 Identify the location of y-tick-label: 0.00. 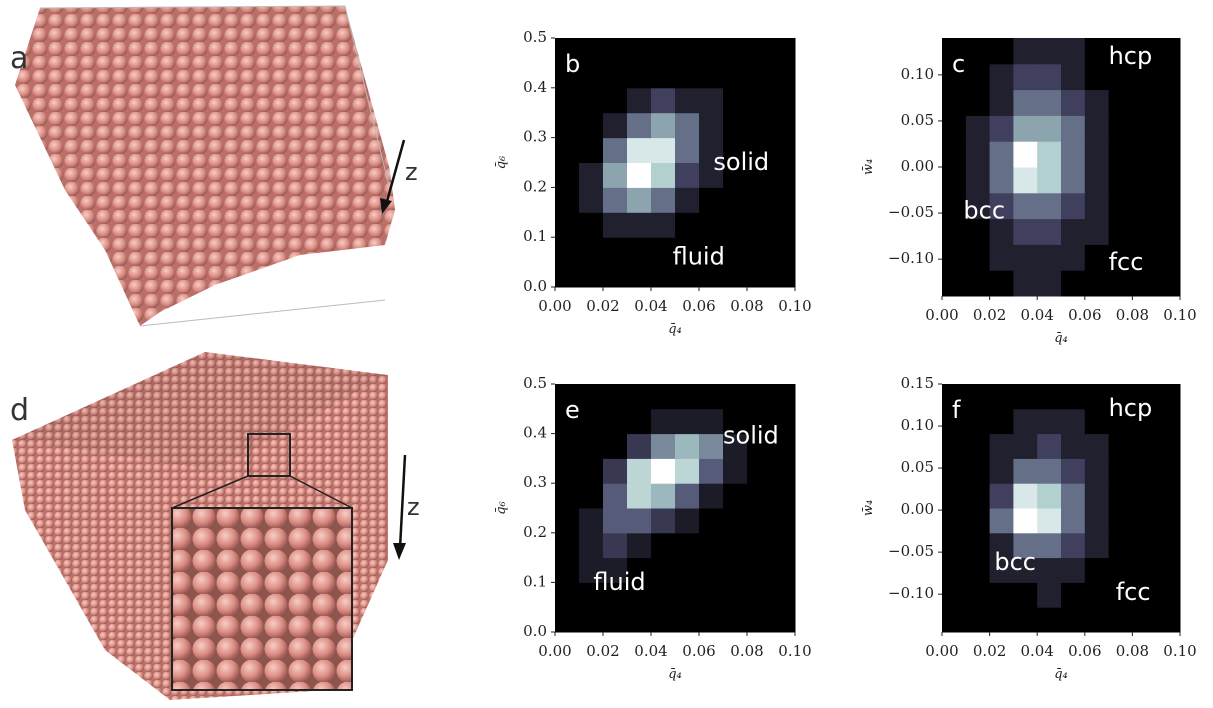
(917, 166).